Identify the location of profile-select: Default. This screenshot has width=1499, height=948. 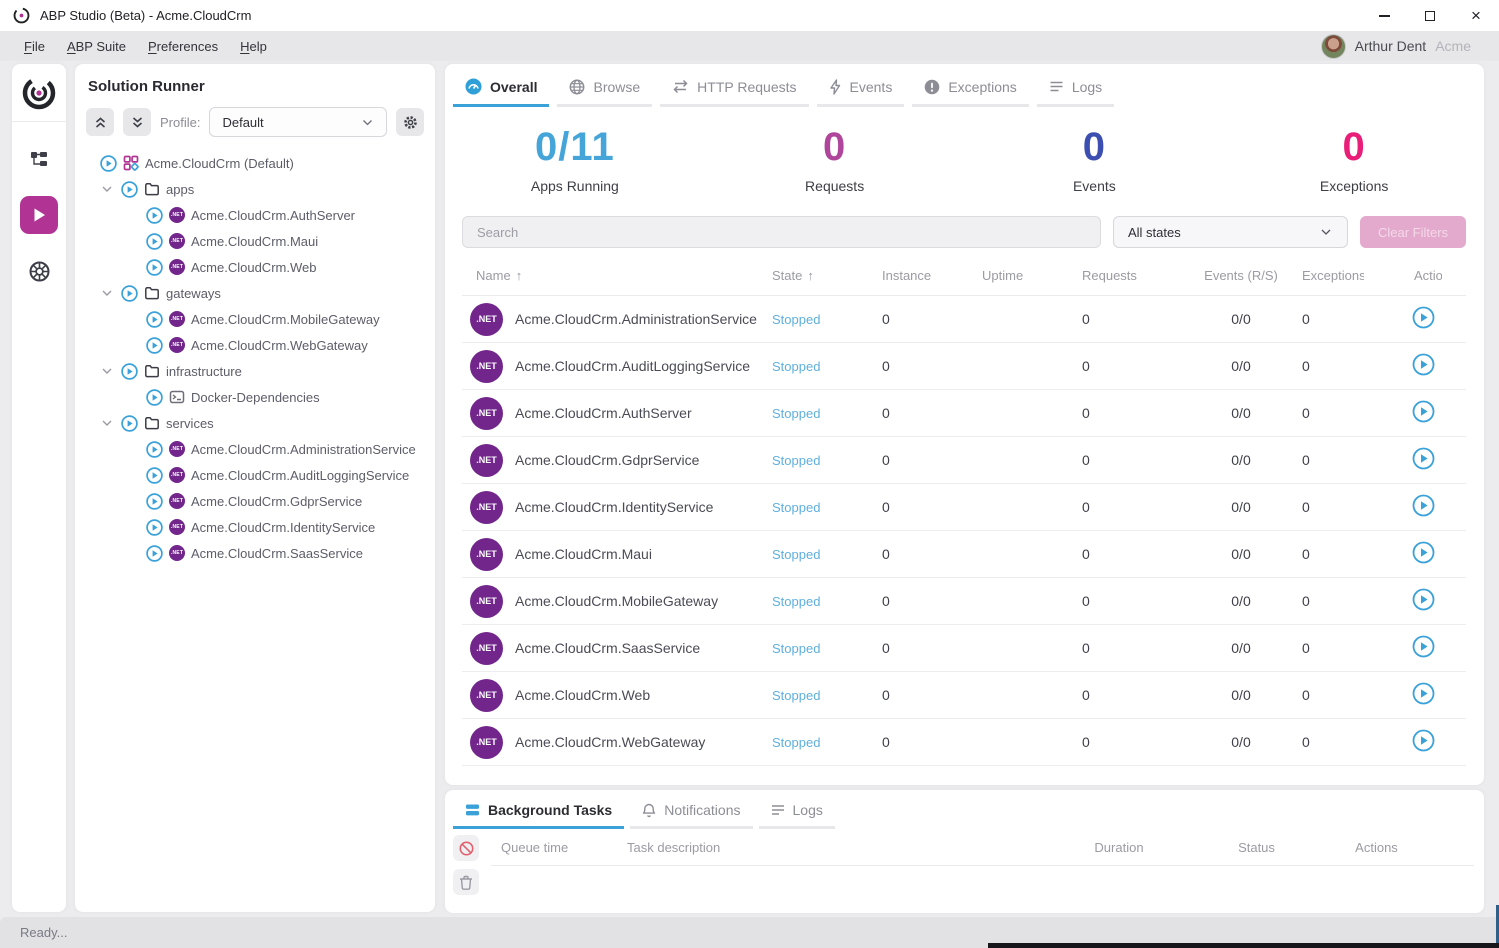
(298, 122).